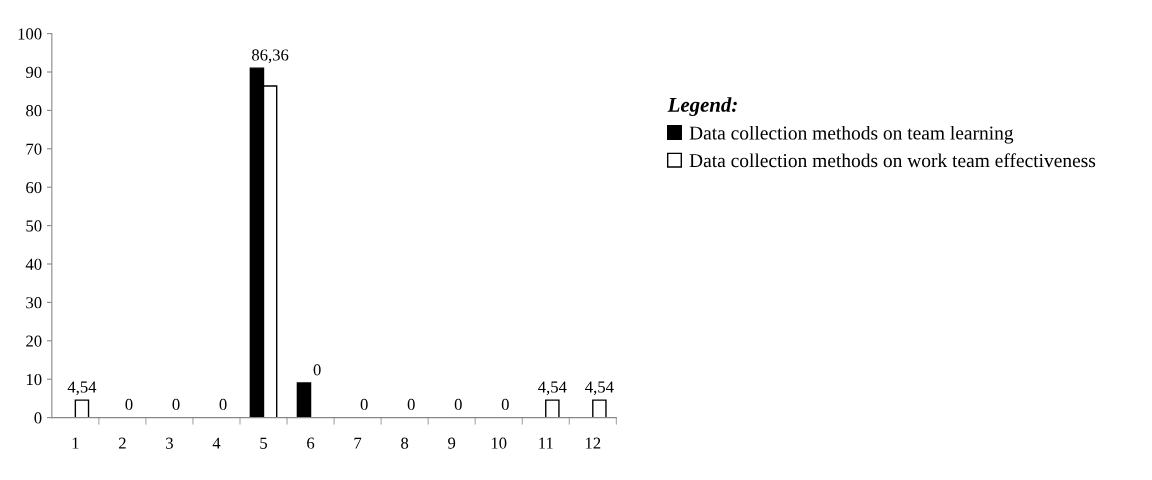  Describe the element at coordinates (34, 111) in the screenshot. I see `y-tick-label: 80` at that location.